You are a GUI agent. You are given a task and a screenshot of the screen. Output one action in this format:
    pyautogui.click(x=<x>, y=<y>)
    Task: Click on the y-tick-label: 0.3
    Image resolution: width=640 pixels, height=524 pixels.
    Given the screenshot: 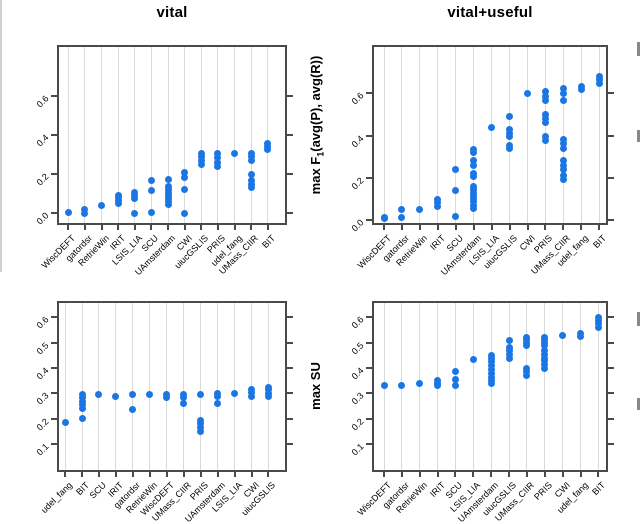 What is the action you would take?
    pyautogui.click(x=42, y=398)
    